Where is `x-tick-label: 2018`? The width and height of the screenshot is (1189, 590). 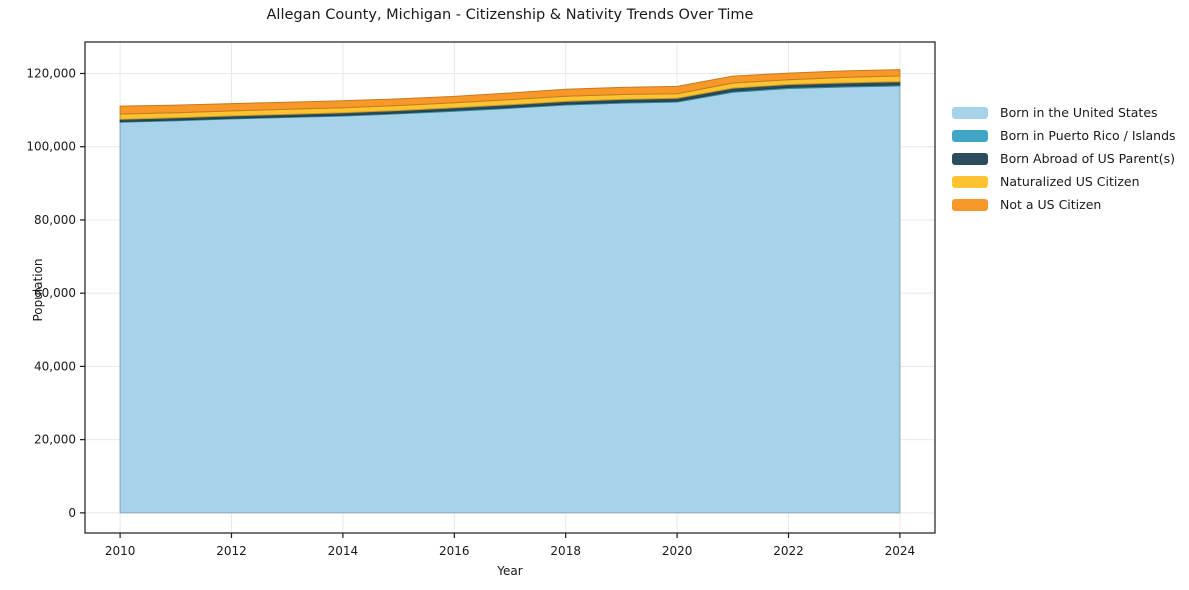 x-tick-label: 2018 is located at coordinates (565, 551).